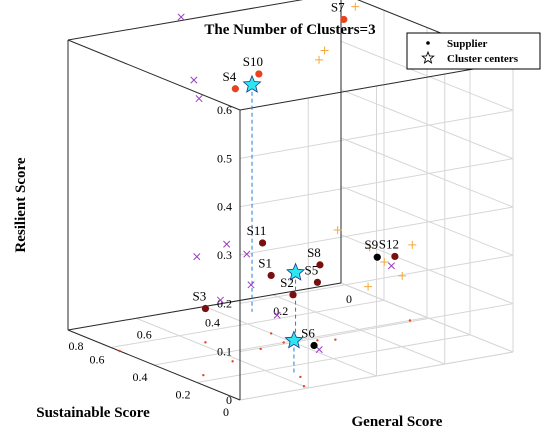 The height and width of the screenshot is (444, 550). What do you see at coordinates (224, 158) in the screenshot?
I see `z-tick-label: 0.5` at bounding box center [224, 158].